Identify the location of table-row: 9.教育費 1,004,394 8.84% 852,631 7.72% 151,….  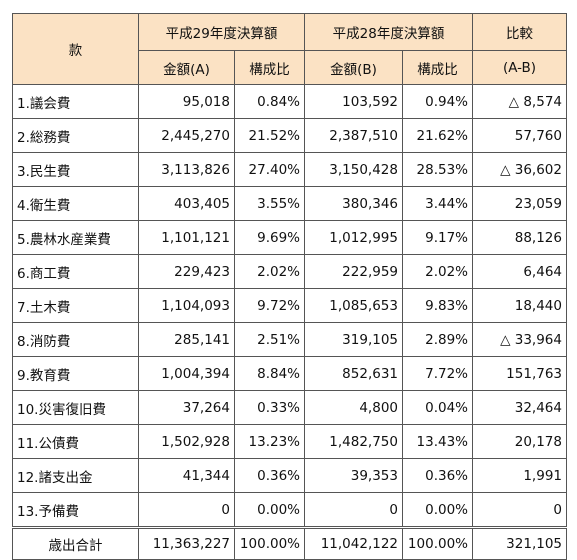
(289, 373).